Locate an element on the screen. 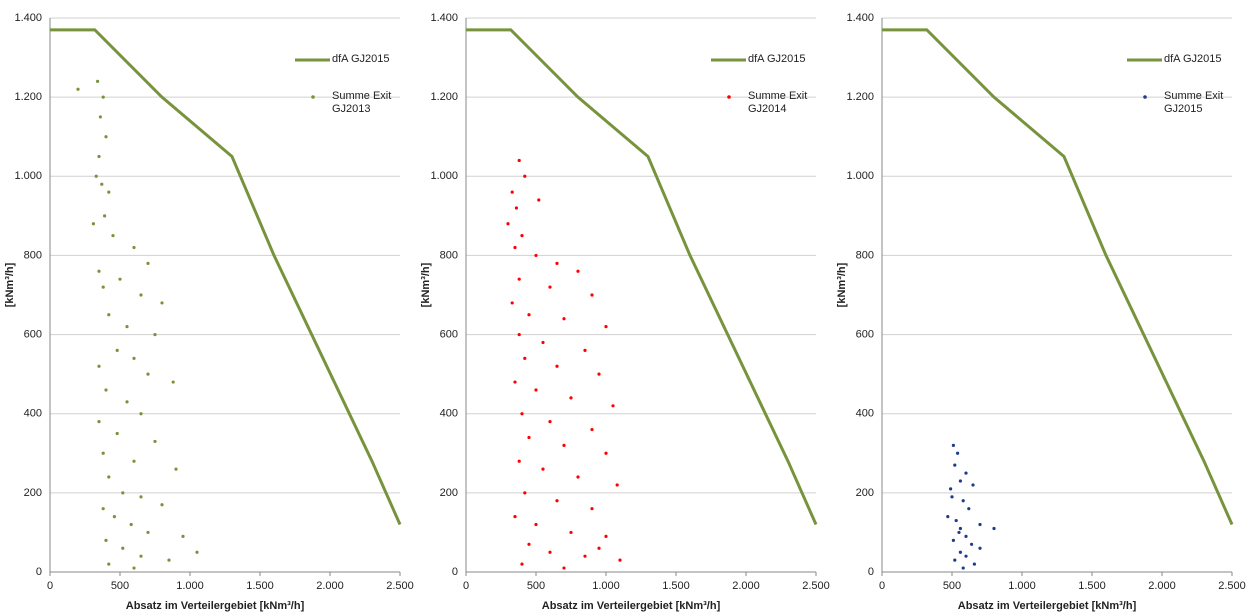 This screenshot has height=615, width=1254. legend-entry: Summe Exit GJ2014 is located at coordinates (778, 102).